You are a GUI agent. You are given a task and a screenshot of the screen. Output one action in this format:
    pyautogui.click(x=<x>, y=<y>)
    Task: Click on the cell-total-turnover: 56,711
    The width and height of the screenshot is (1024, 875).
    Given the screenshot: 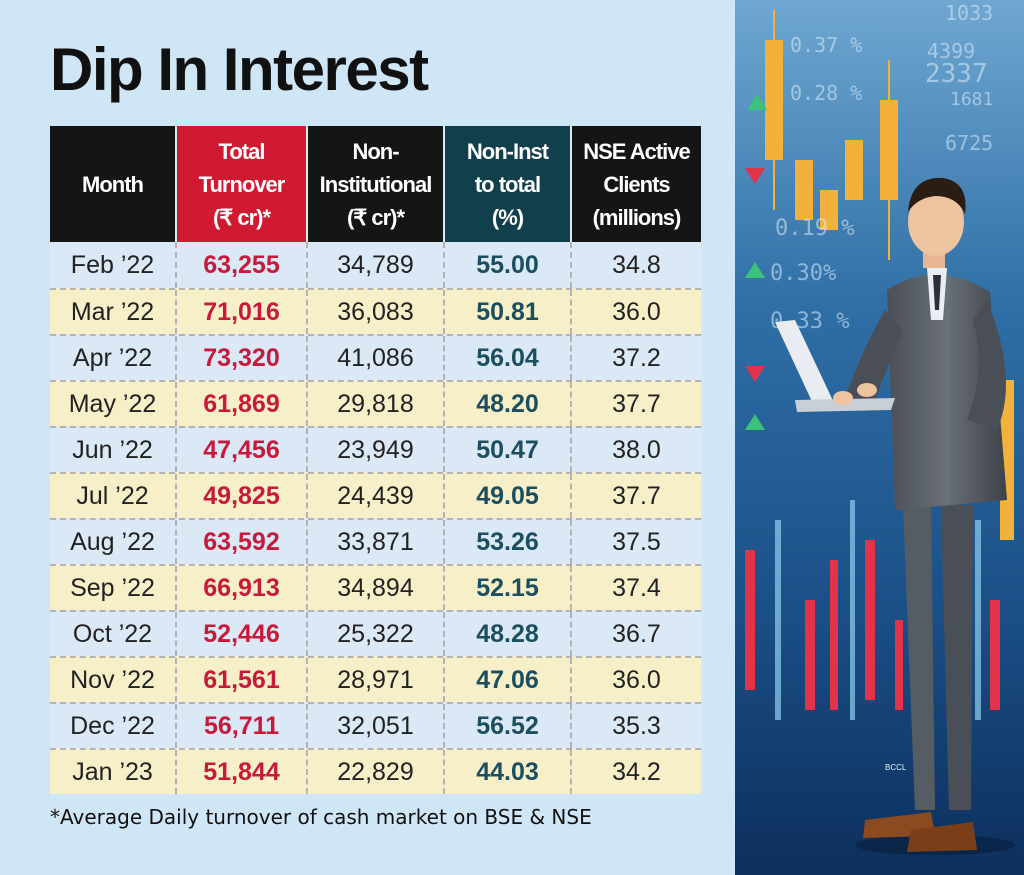 What is the action you would take?
    pyautogui.click(x=242, y=726)
    